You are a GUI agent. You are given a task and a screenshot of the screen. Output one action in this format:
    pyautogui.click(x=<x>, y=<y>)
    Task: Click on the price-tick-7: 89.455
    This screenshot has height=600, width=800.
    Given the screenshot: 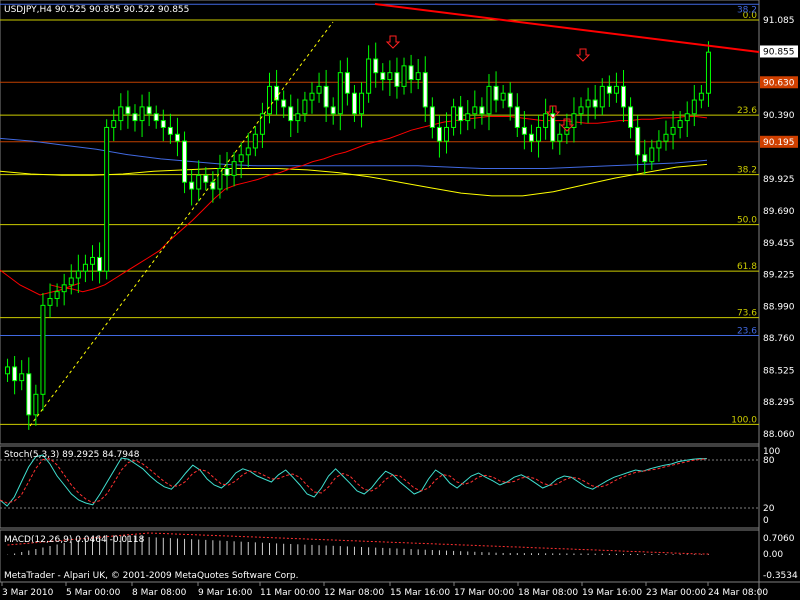 What is the action you would take?
    pyautogui.click(x=779, y=244)
    